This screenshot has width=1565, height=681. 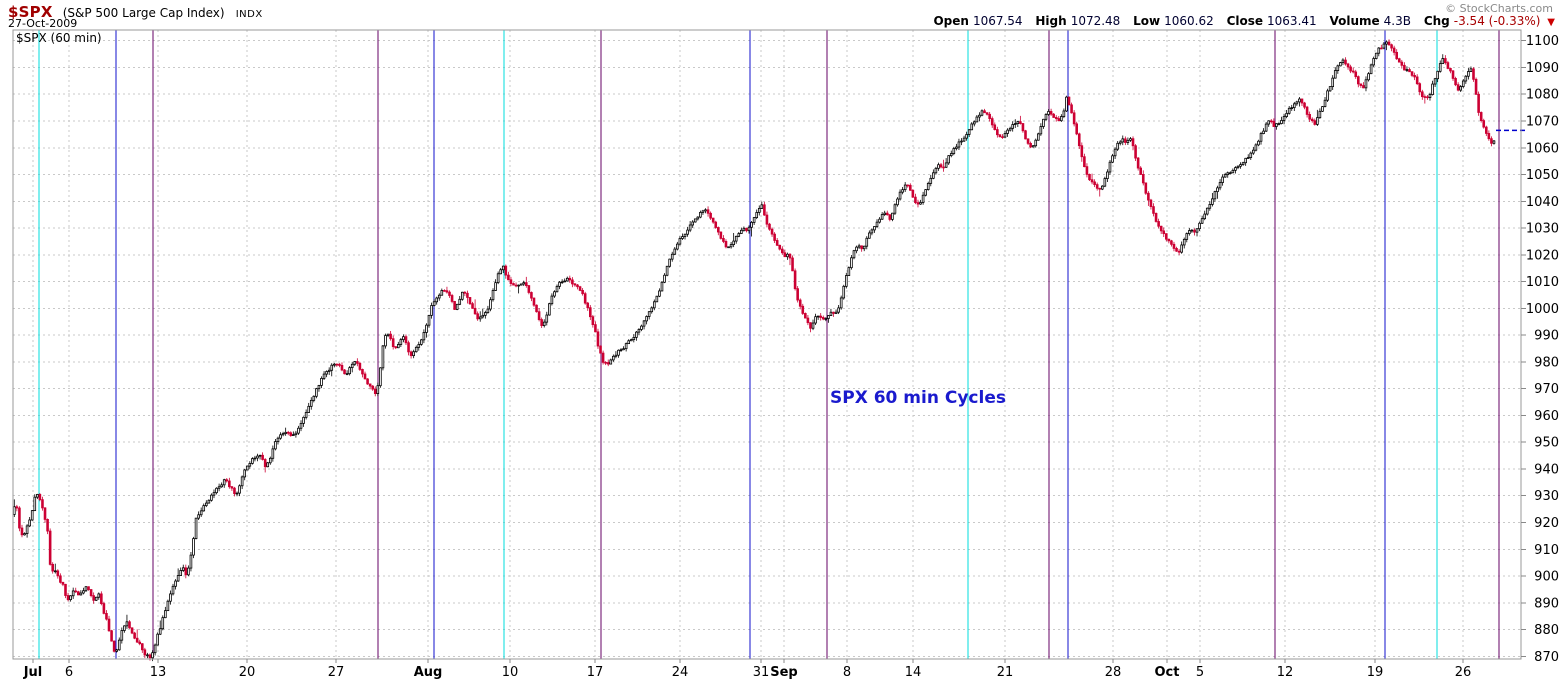 I want to click on open-label: Open, so click(x=951, y=21).